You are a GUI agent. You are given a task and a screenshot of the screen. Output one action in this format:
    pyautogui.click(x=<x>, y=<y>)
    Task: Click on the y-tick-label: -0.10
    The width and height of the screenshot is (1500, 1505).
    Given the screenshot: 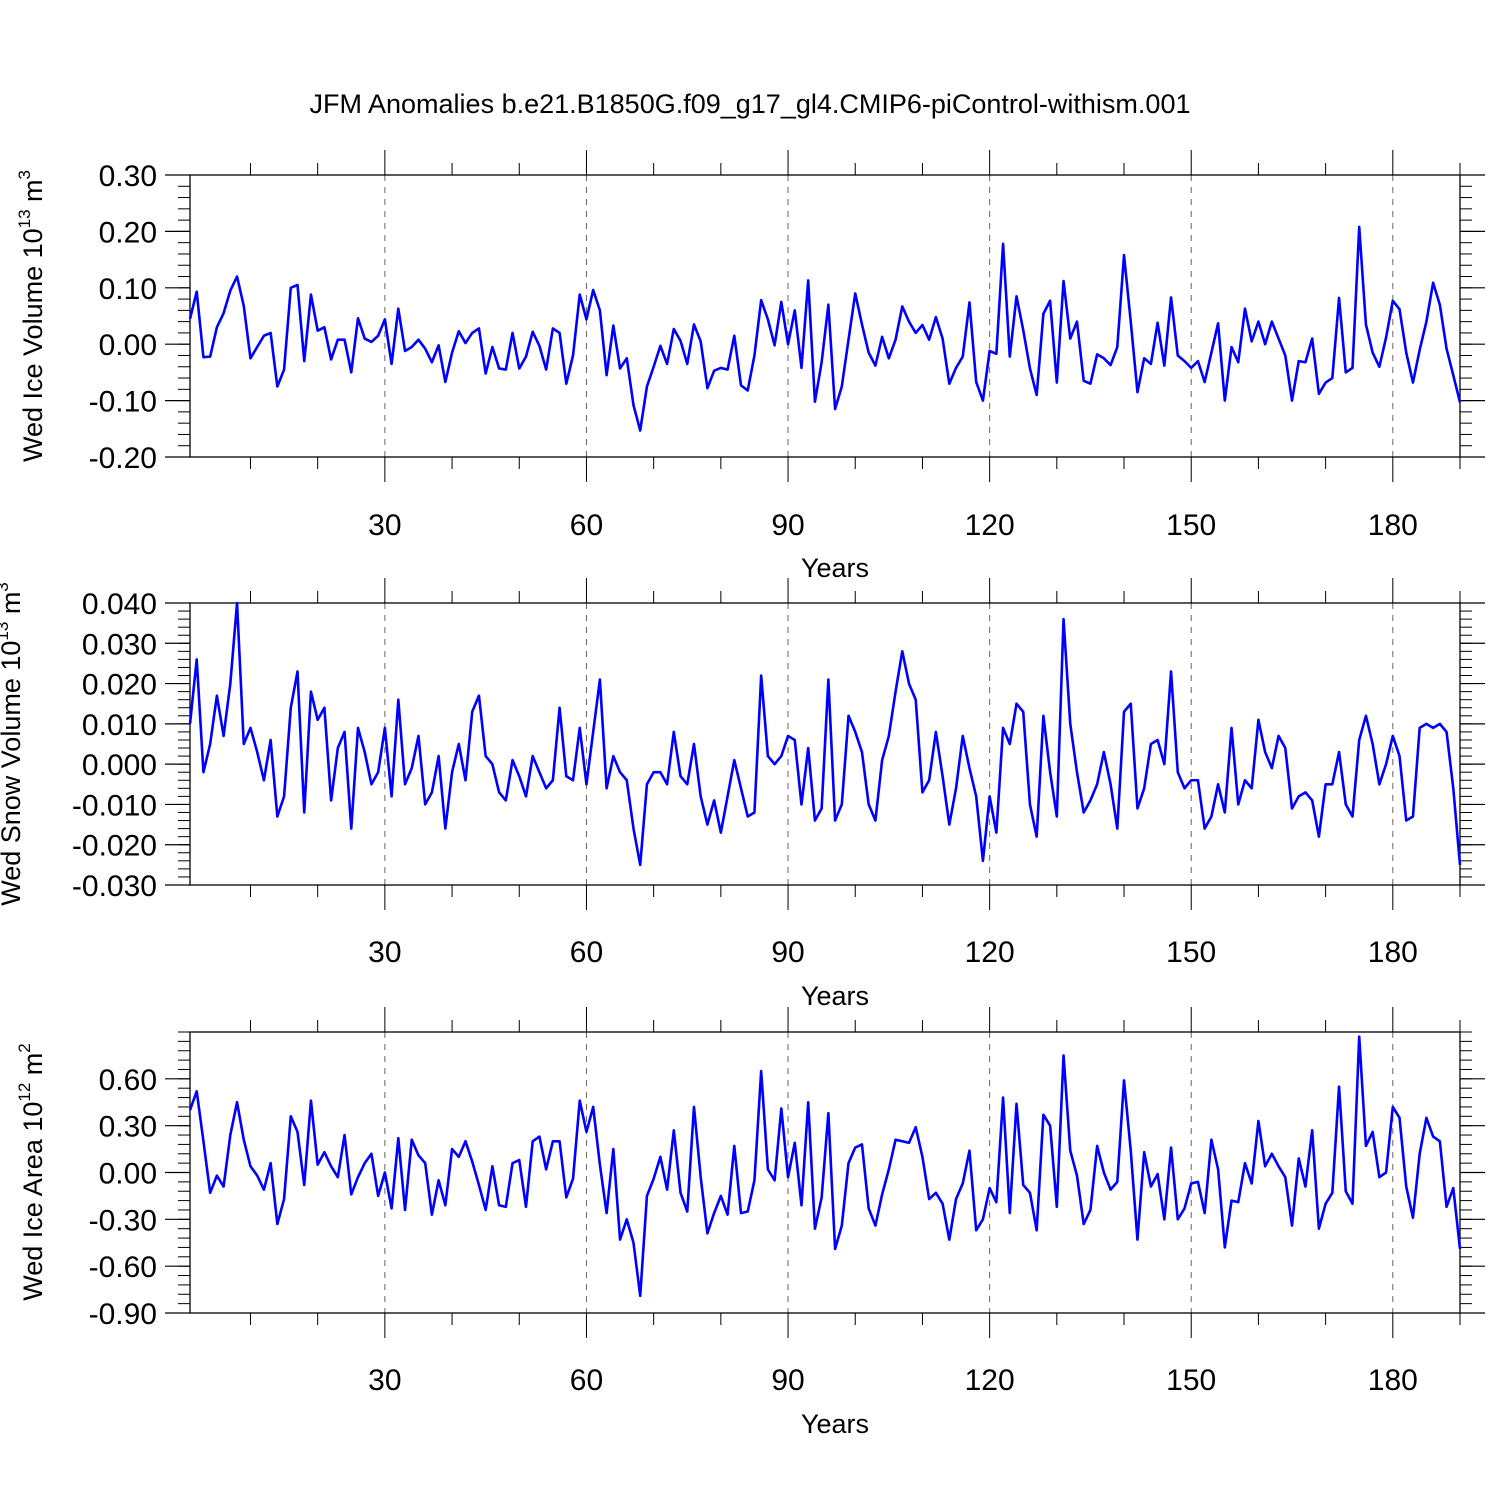 What is the action you would take?
    pyautogui.click(x=123, y=402)
    